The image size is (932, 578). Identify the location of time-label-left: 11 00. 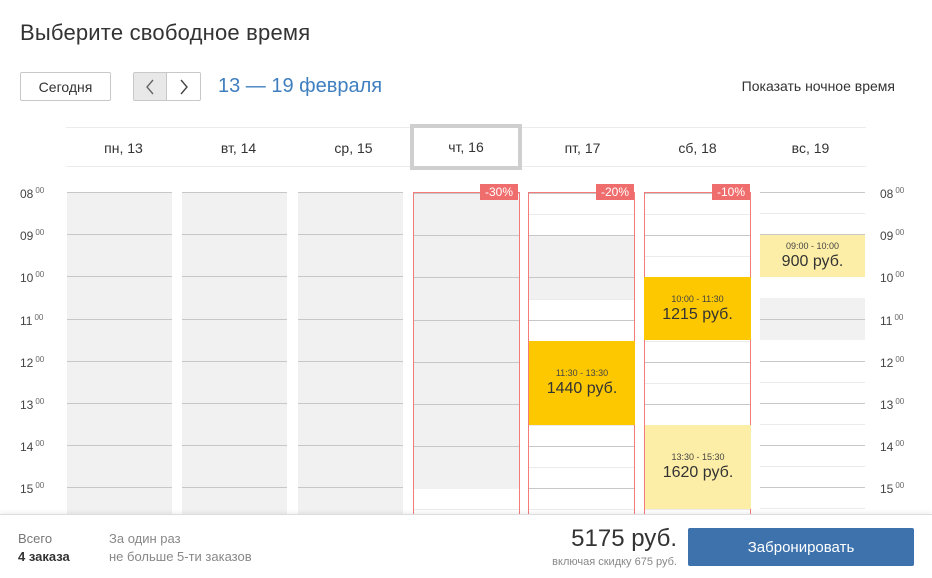
(32, 320).